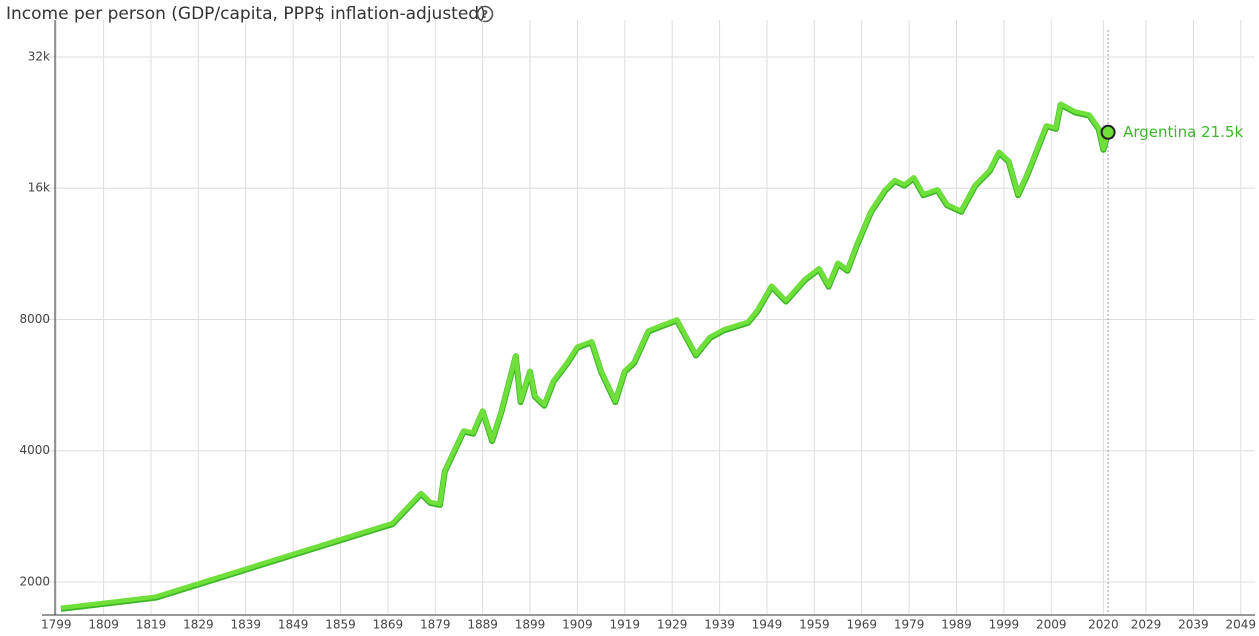 The width and height of the screenshot is (1259, 636). Describe the element at coordinates (293, 625) in the screenshot. I see `x-tick-label: 1849` at that location.